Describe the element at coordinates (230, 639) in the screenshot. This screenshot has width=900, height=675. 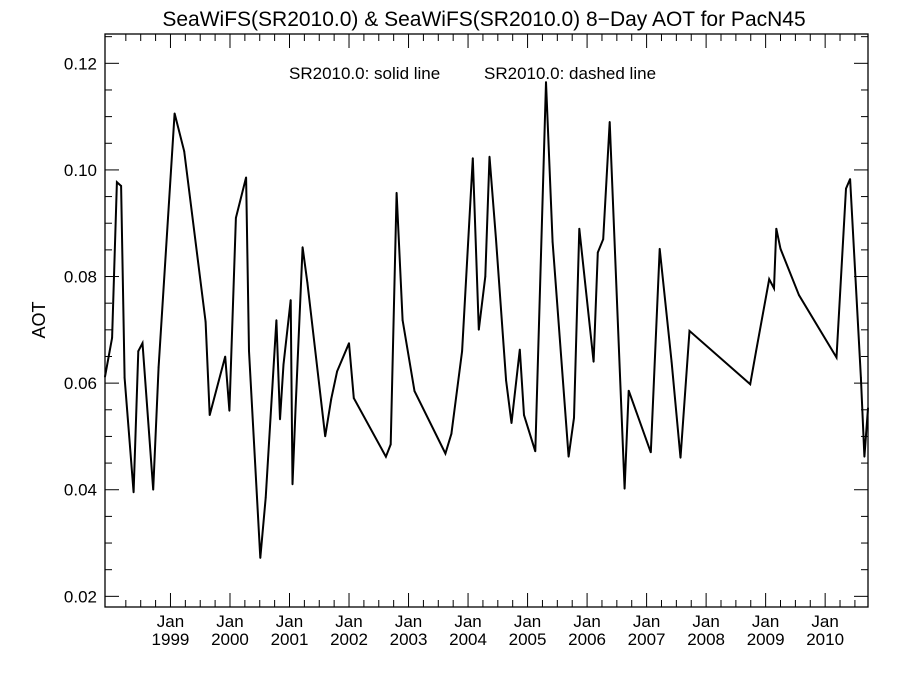
I see `x-tick-year-label: 2000` at that location.